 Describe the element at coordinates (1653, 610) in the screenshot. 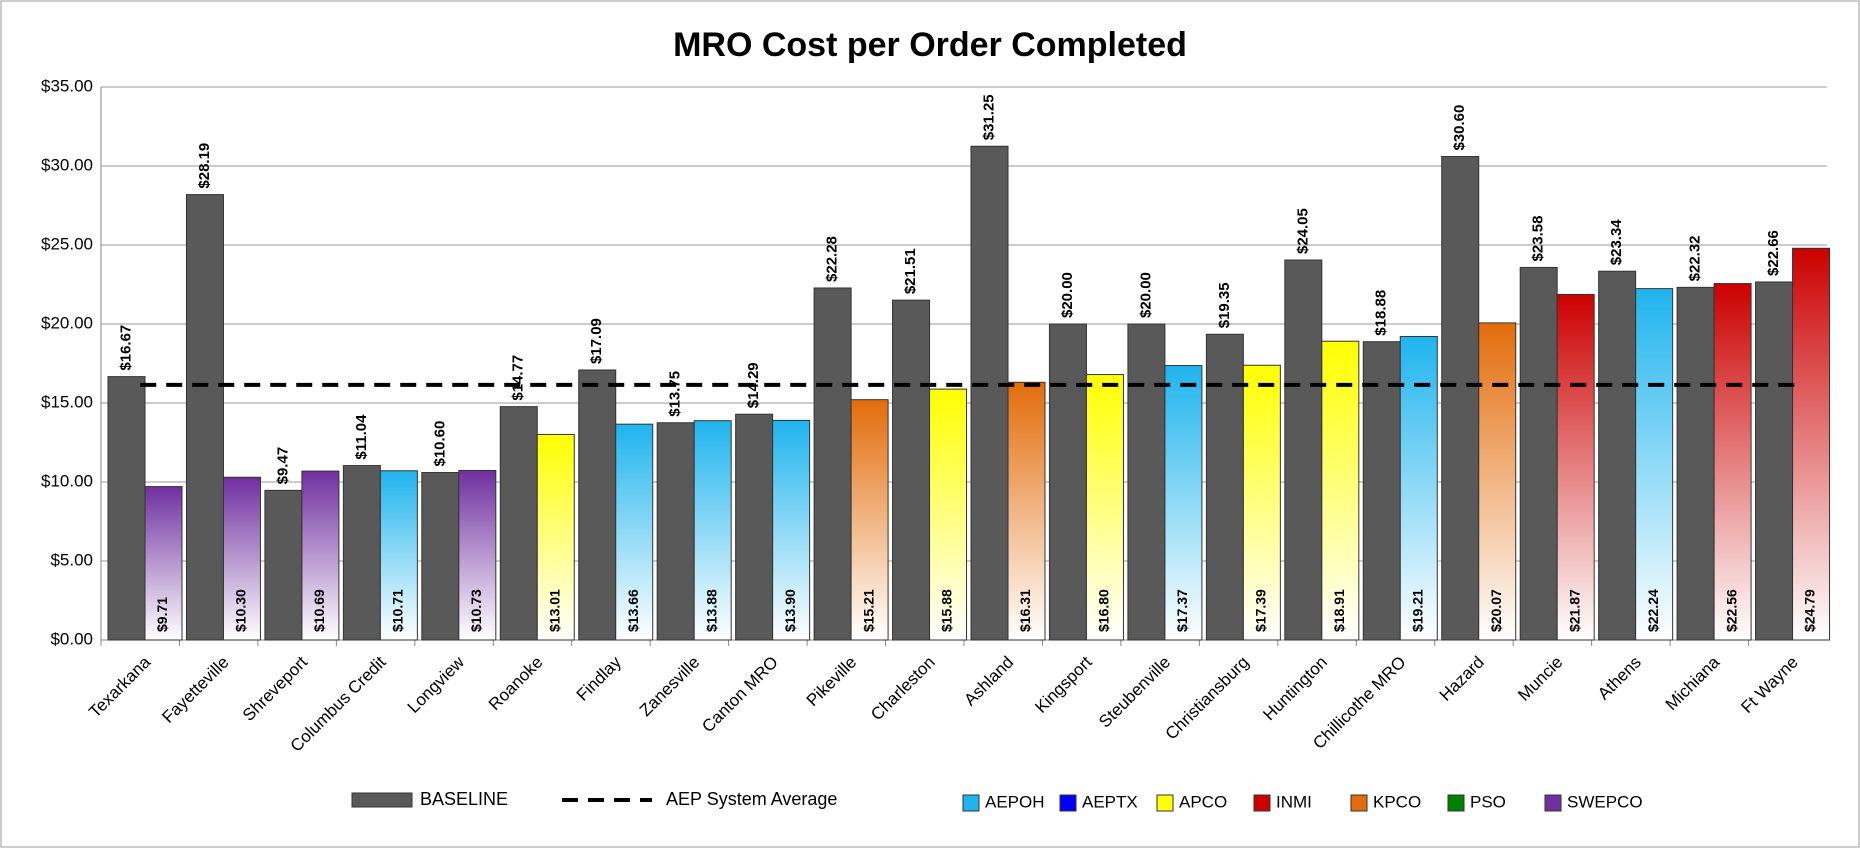

I see `value-label: $22.24` at that location.